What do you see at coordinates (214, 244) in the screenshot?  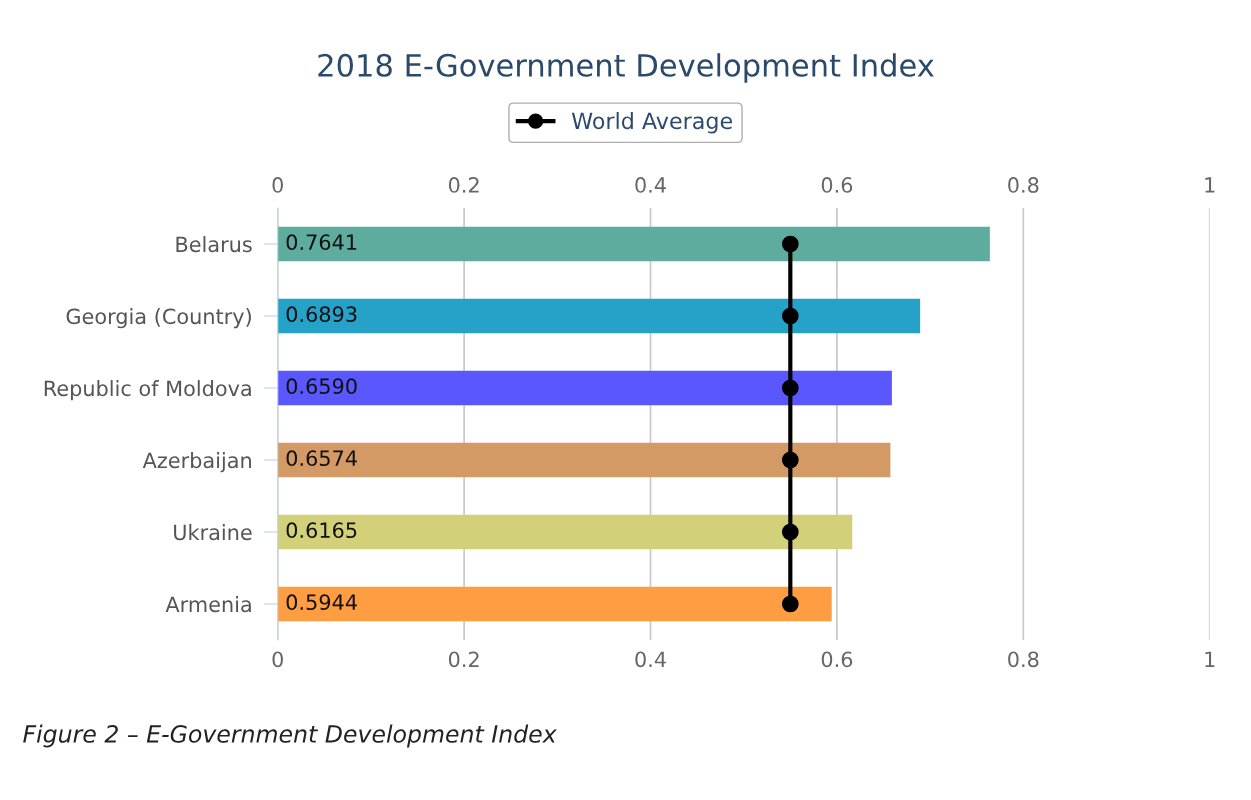 I see `y-tick-label: Belarus` at bounding box center [214, 244].